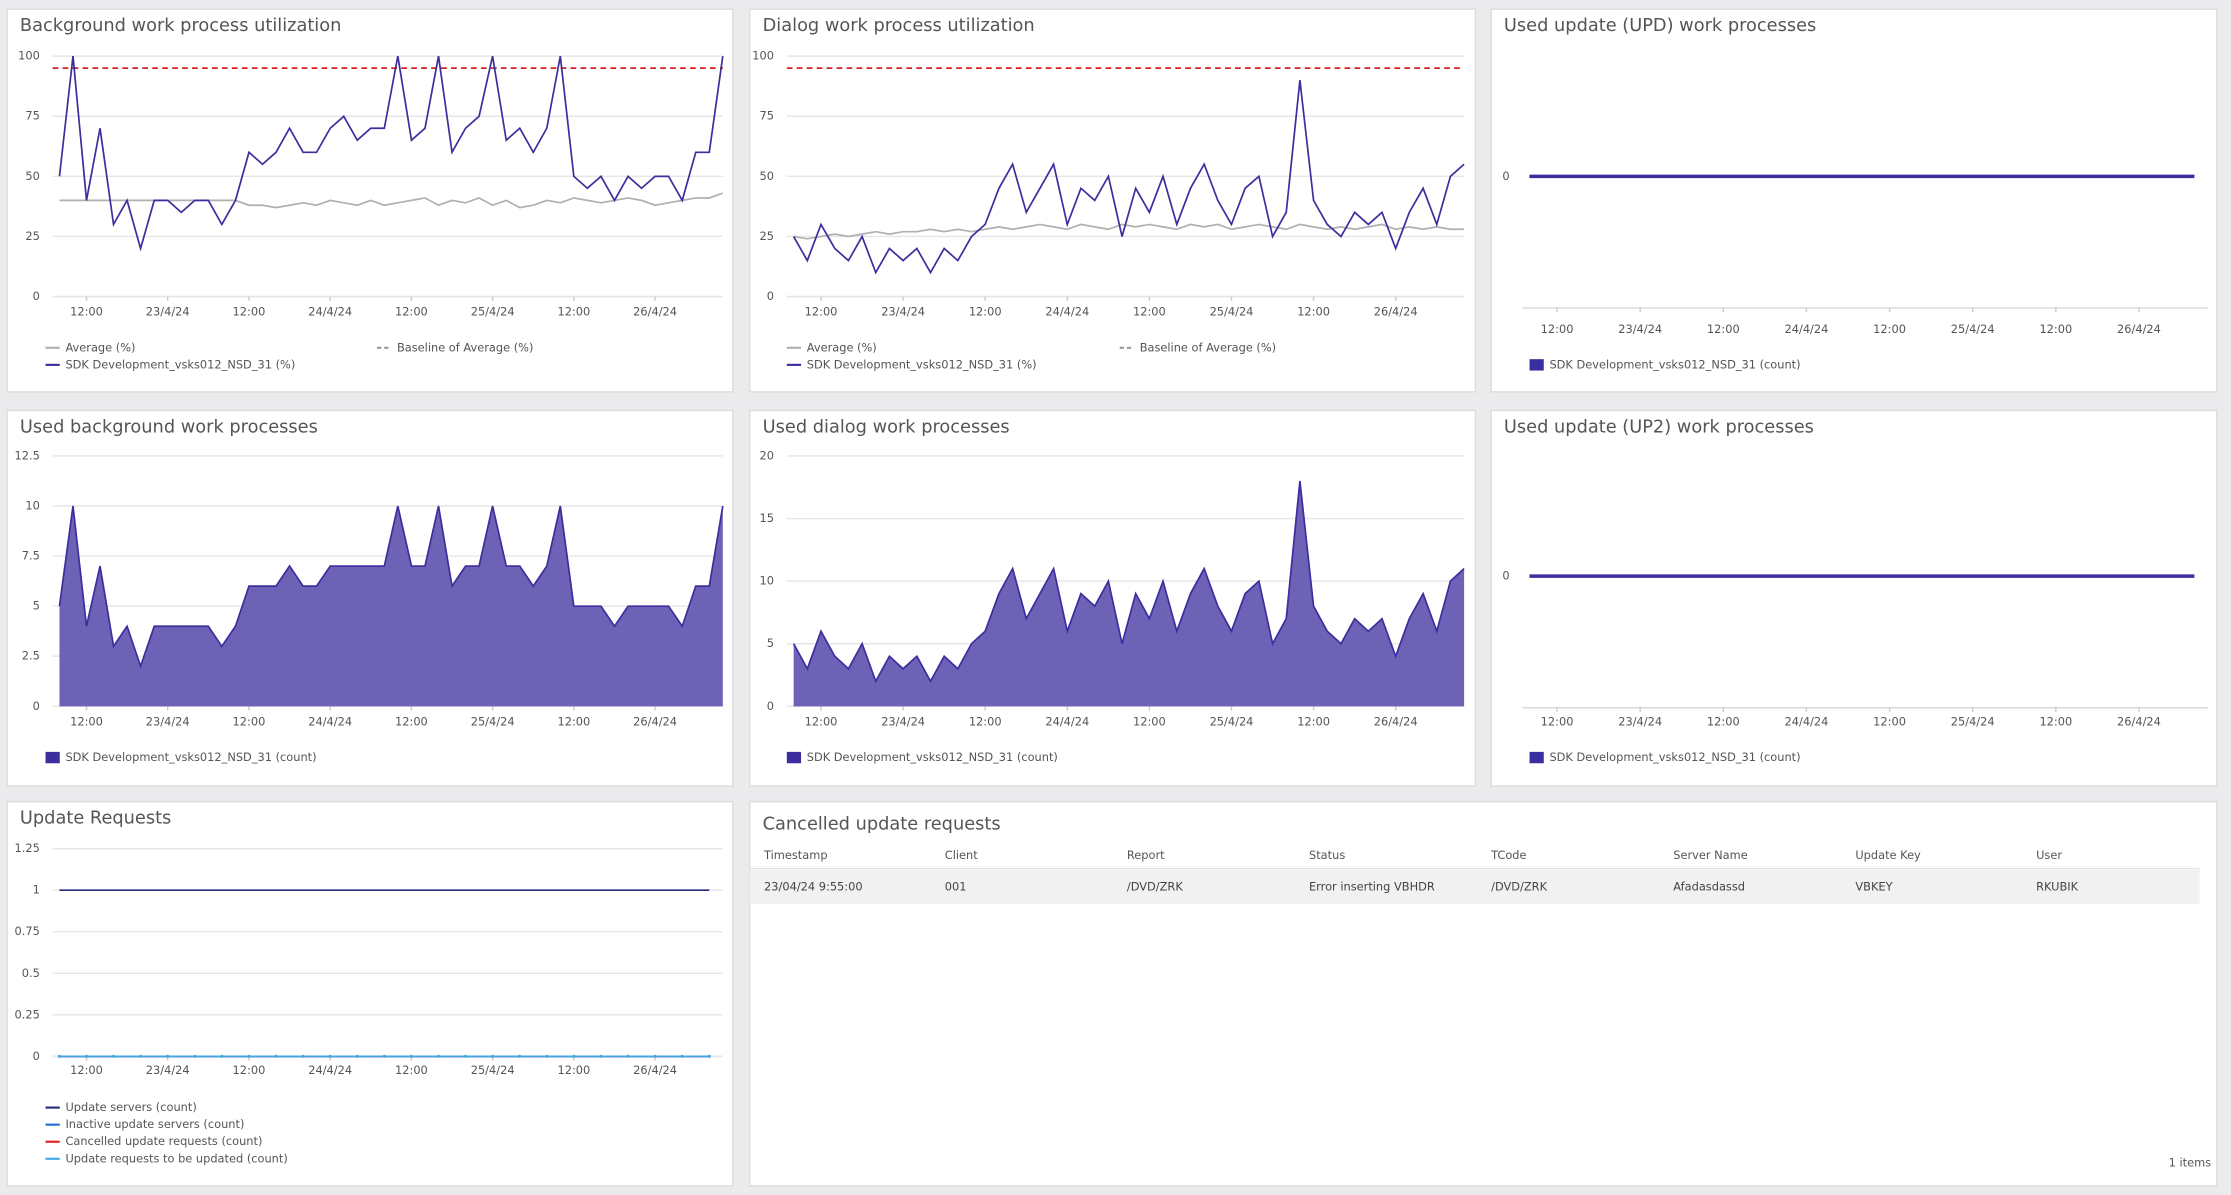 Image resolution: width=2231 pixels, height=1195 pixels. What do you see at coordinates (2139, 329) in the screenshot?
I see `x-tick-label: 26/4/24` at bounding box center [2139, 329].